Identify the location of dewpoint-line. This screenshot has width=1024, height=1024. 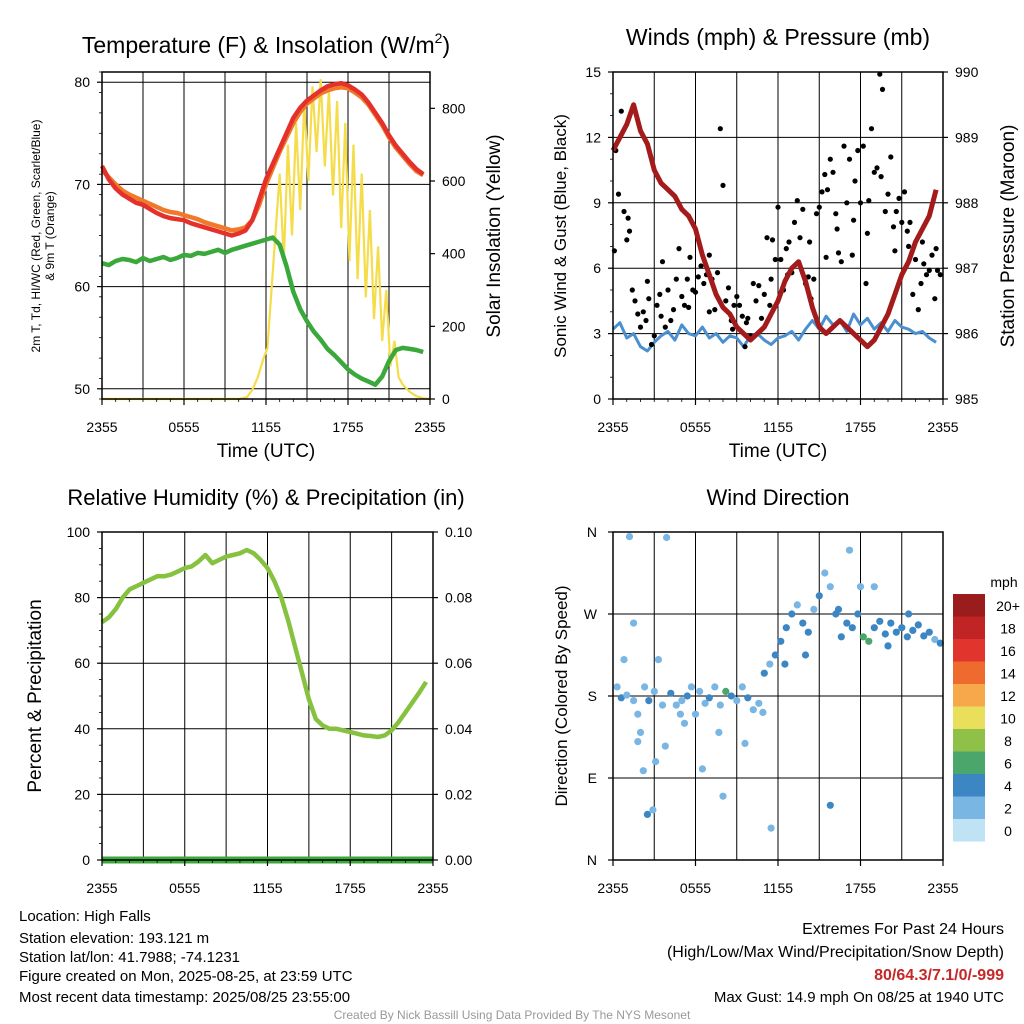
(262, 311).